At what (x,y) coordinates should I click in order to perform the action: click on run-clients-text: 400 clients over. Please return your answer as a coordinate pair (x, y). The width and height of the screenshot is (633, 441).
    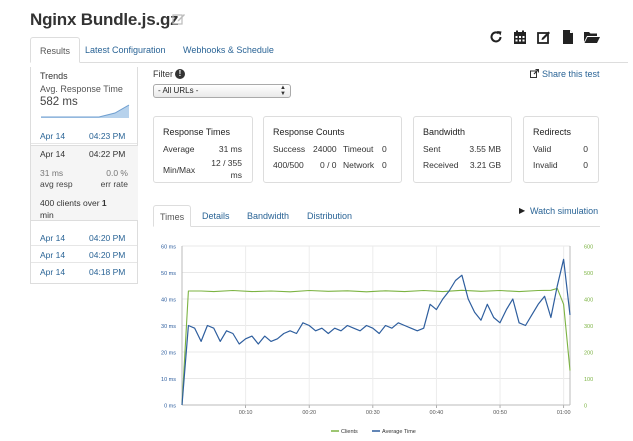
    Looking at the image, I should click on (71, 203).